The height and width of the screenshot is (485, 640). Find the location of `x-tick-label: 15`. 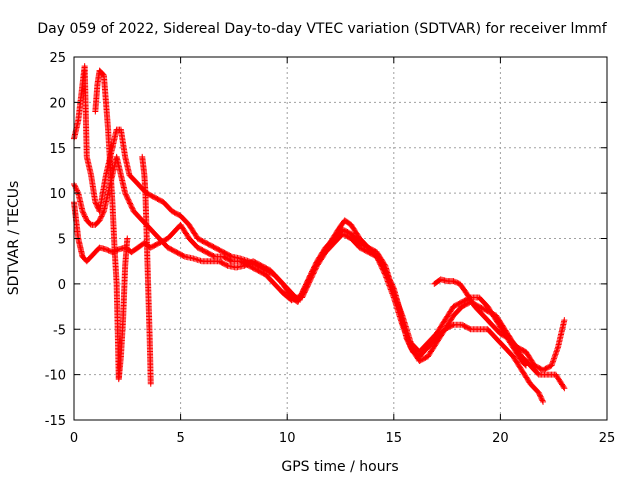

x-tick-label: 15 is located at coordinates (394, 438).